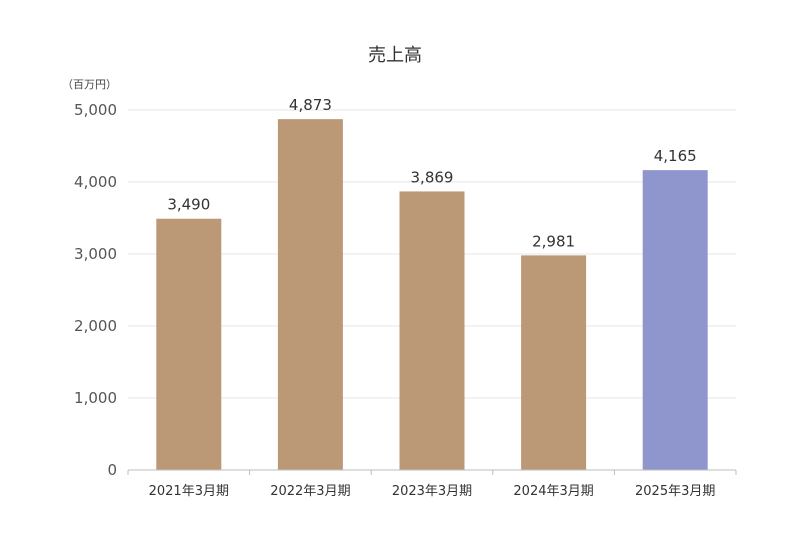 Image resolution: width=800 pixels, height=550 pixels. Describe the element at coordinates (553, 241) in the screenshot. I see `data-label-2024年3月期: 2,981` at that location.